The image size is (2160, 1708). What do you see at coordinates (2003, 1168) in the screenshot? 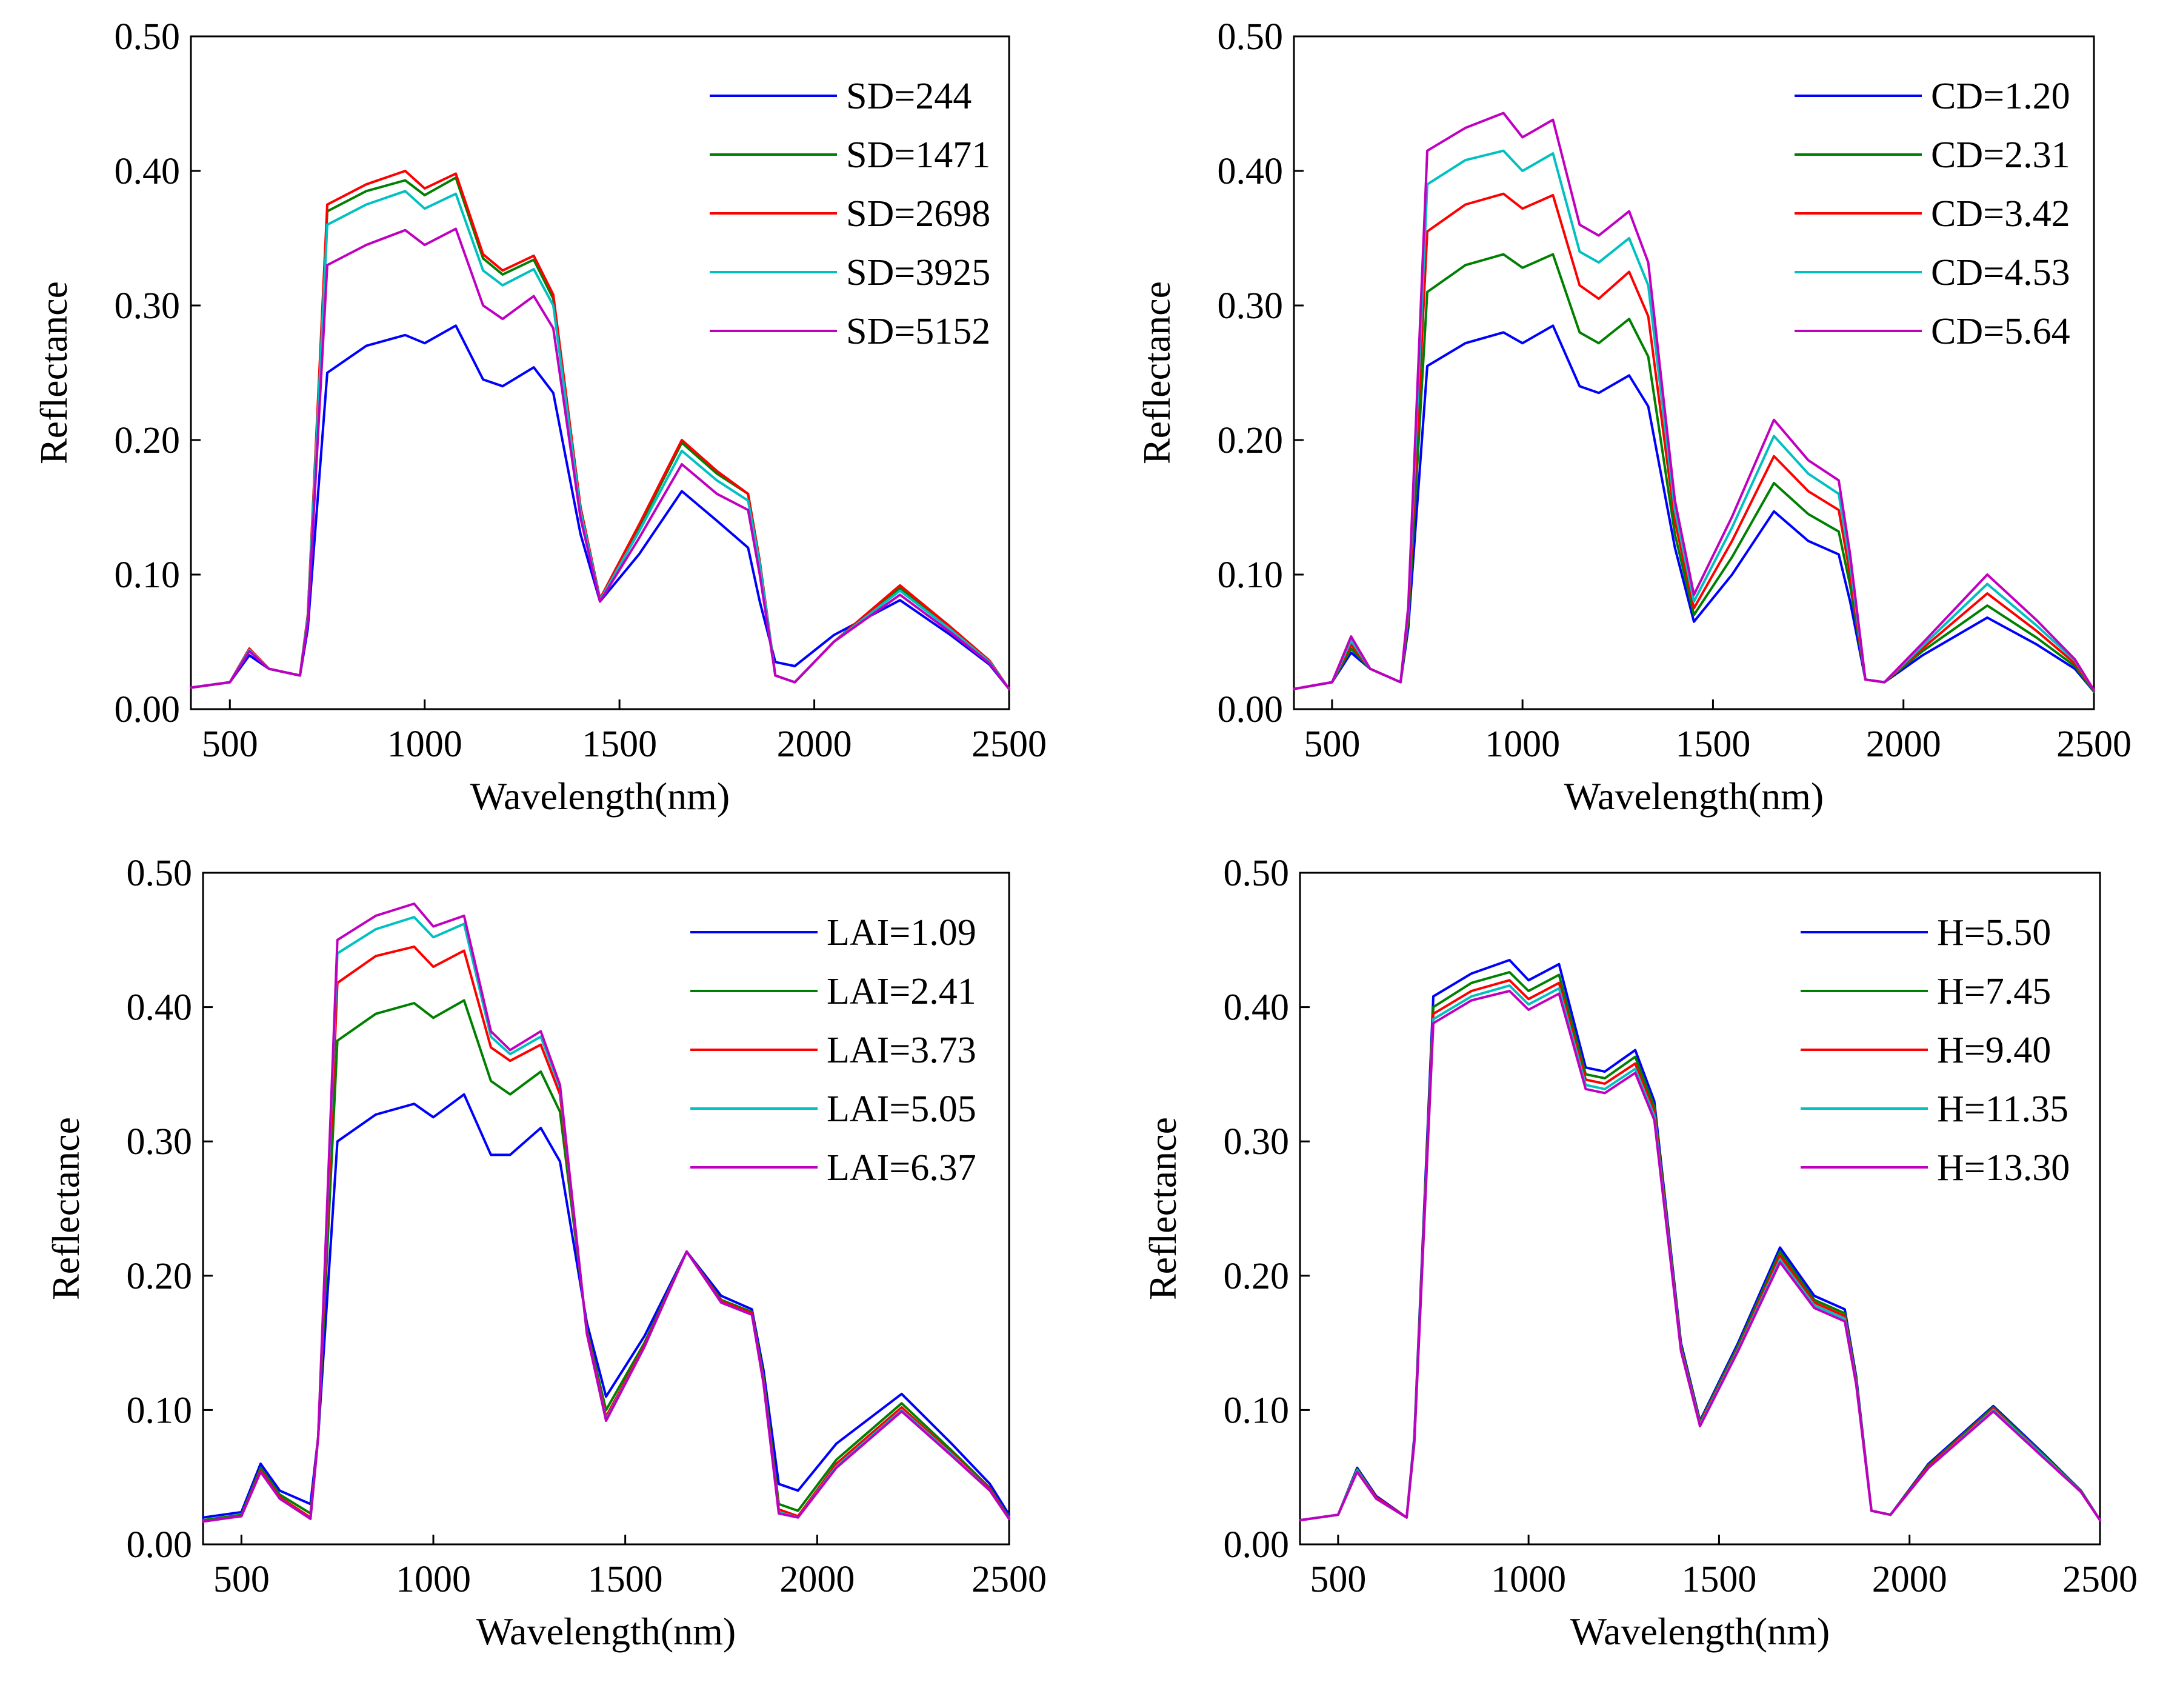
I see `legend-label-5: H=13.30` at bounding box center [2003, 1168].